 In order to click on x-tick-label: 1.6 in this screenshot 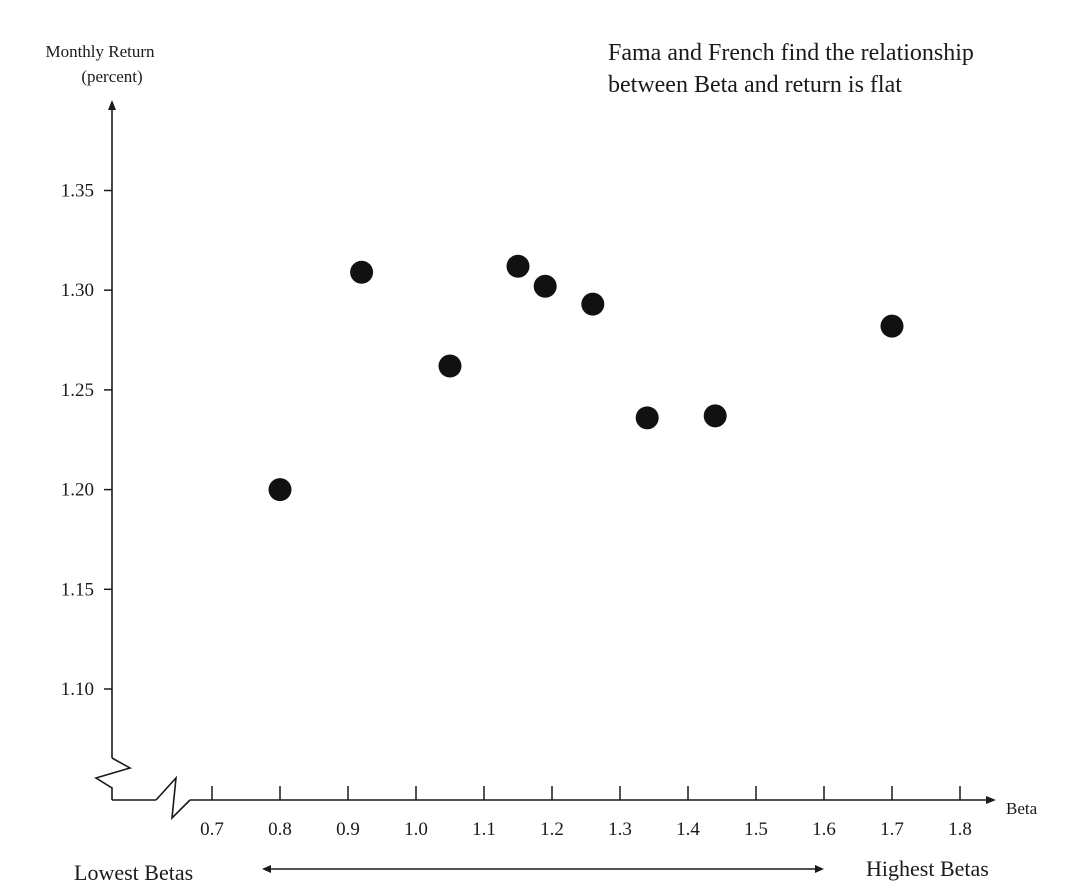, I will do `click(824, 829)`.